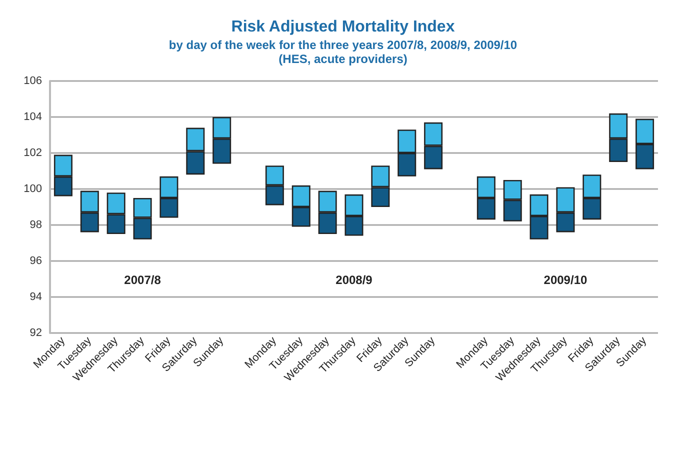  I want to click on y-tick-label: 96, so click(36, 261).